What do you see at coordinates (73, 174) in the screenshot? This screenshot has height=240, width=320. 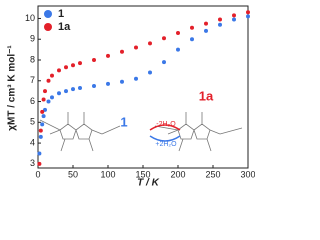 I see `x-tick-label: 50` at bounding box center [73, 174].